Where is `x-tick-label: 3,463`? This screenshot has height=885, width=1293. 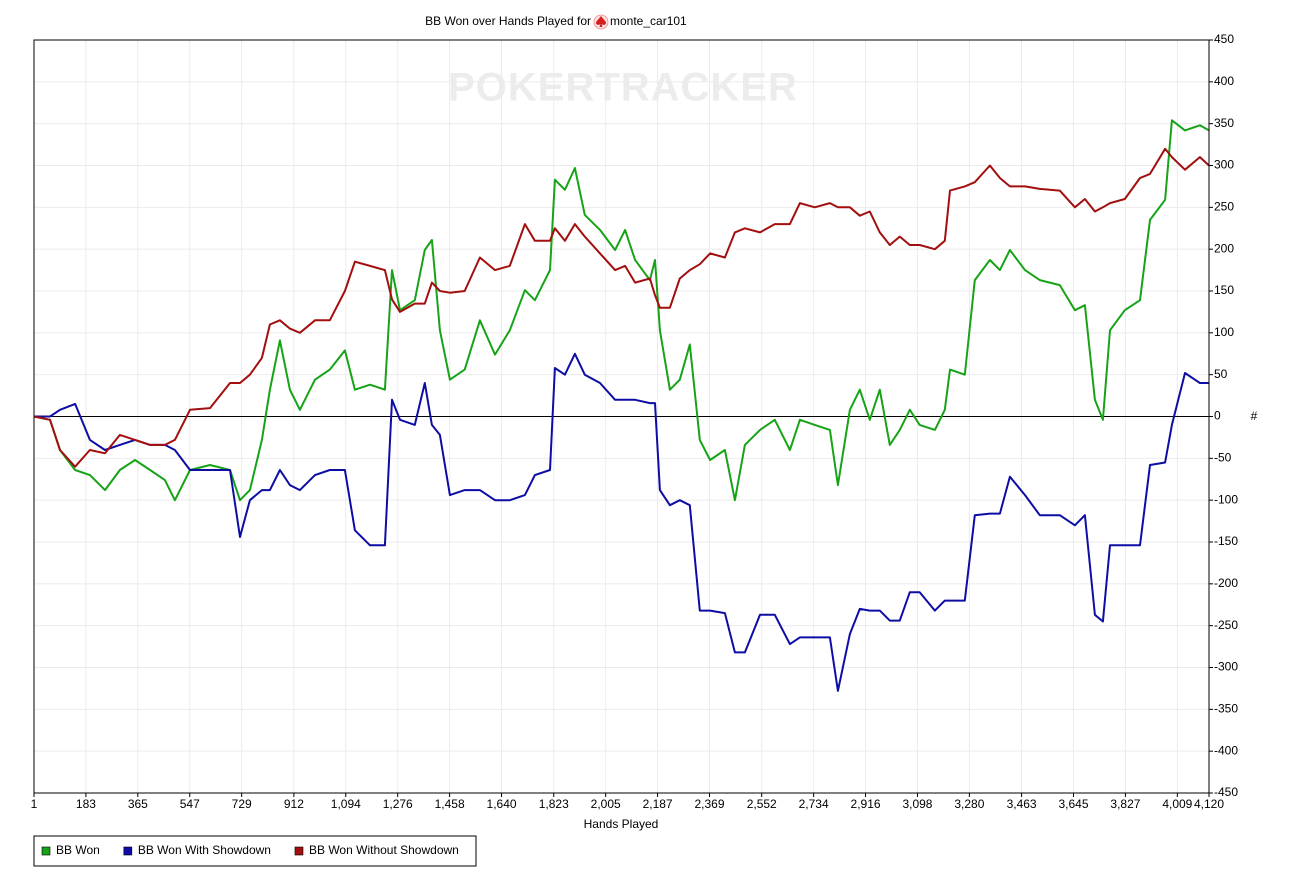
x-tick-label: 3,463 is located at coordinates (1022, 804).